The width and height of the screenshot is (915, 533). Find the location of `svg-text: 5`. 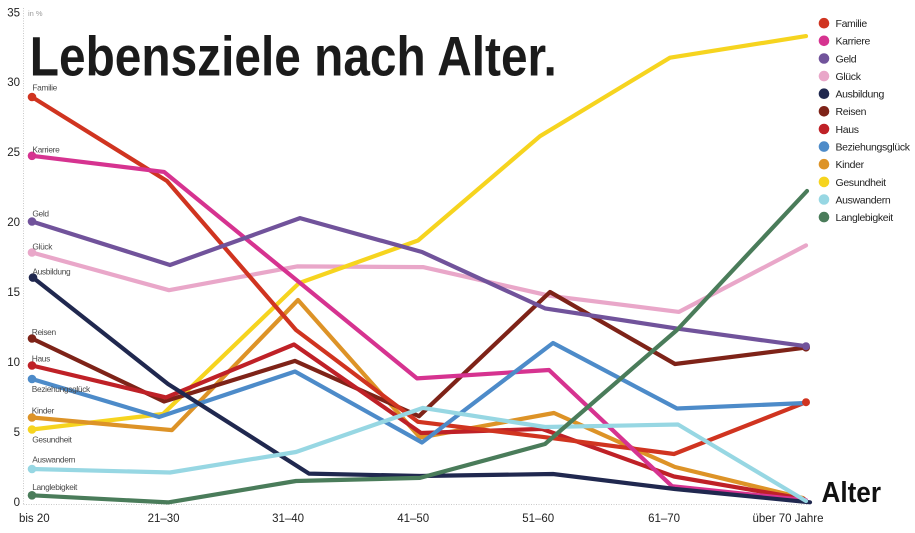

svg-text: 5 is located at coordinates (17, 433).